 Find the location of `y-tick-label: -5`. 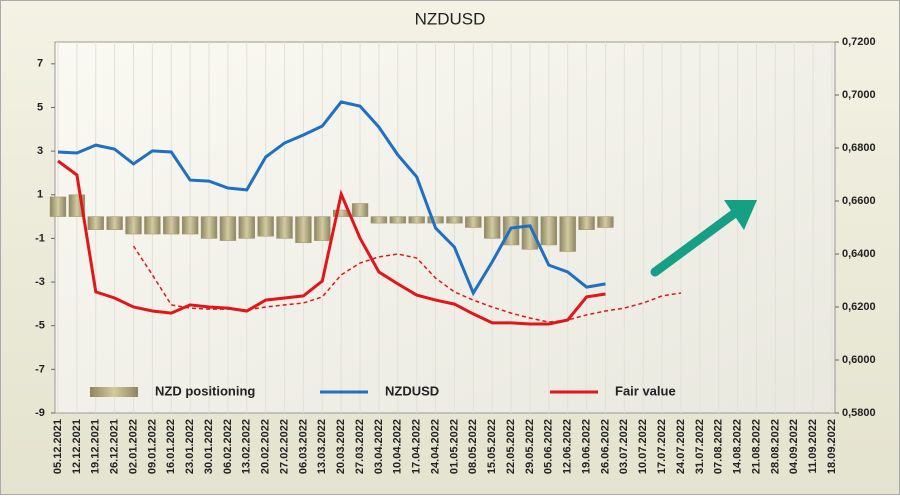

y-tick-label: -5 is located at coordinates (40, 326).